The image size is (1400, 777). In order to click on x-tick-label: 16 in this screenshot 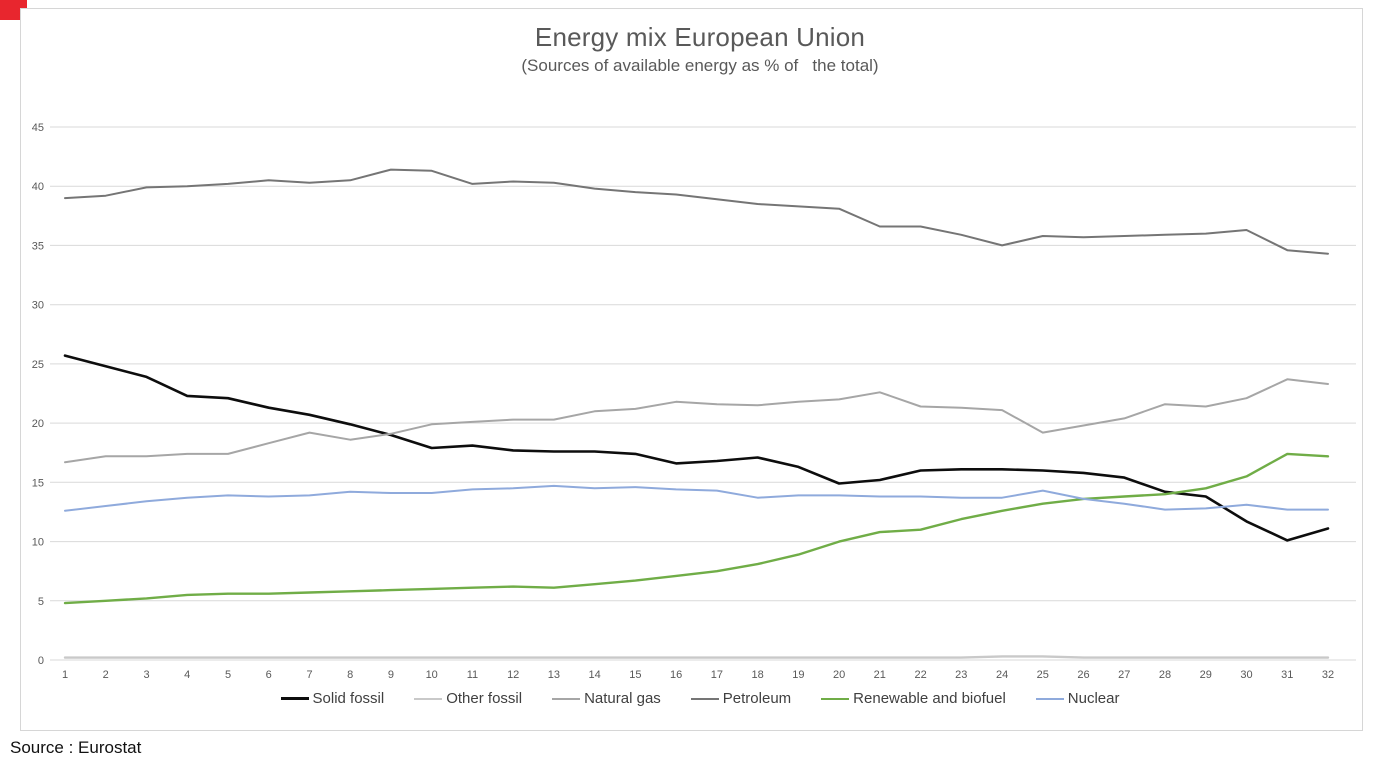, I will do `click(676, 675)`.